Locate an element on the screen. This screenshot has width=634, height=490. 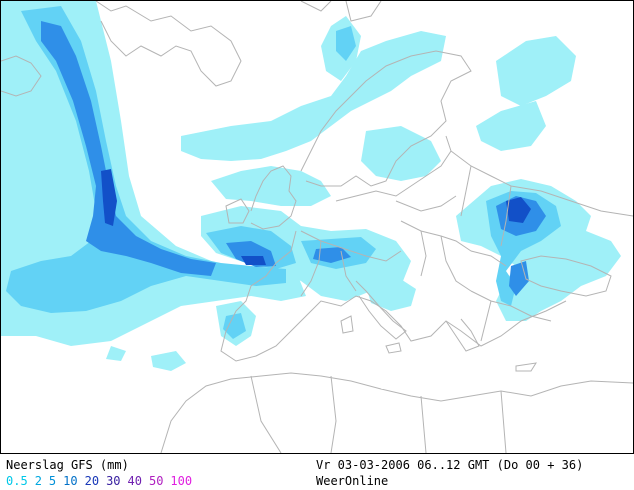
precip-area-north-atlantic is located at coordinates (313, 96).